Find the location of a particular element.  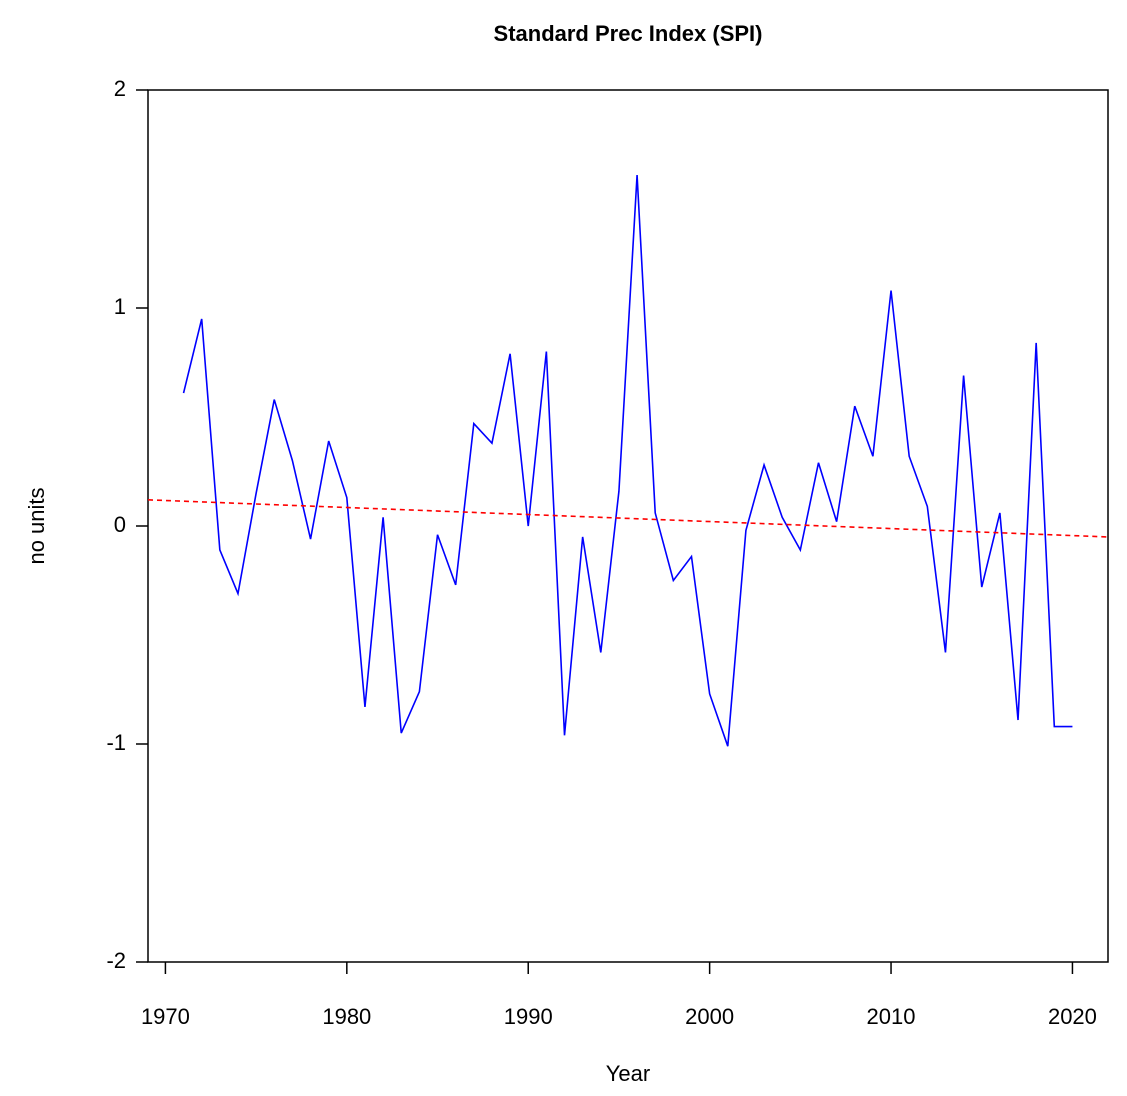

y-tick-label: -2 is located at coordinates (116, 960).